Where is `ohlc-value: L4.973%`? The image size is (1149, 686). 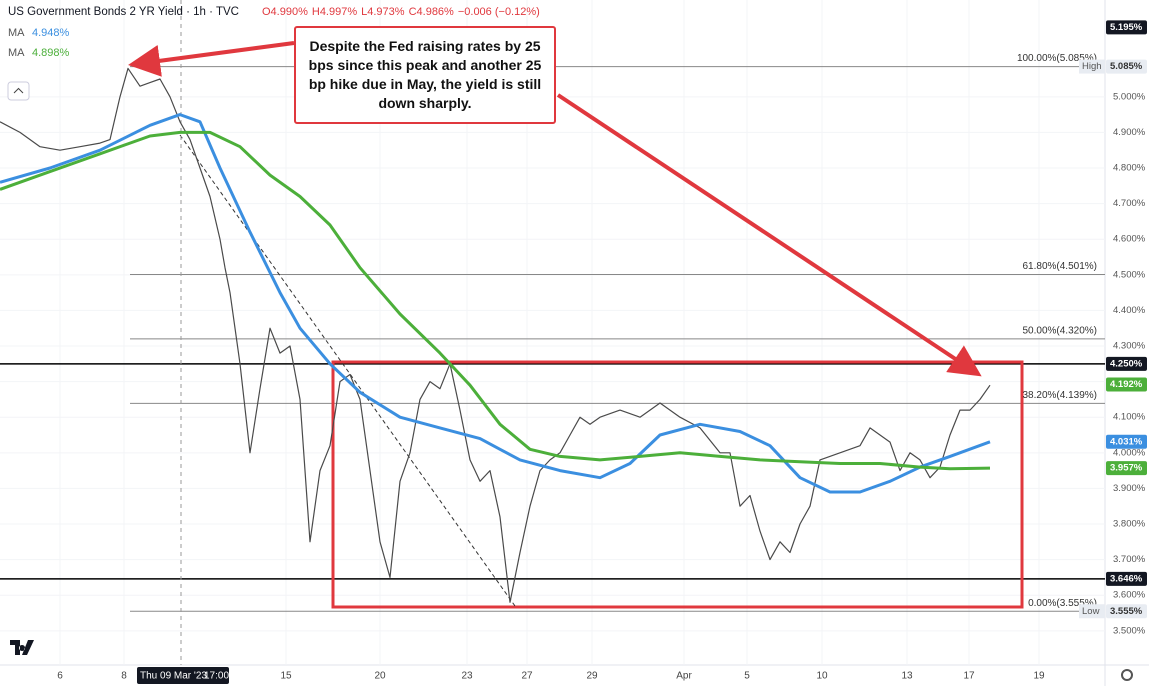
ohlc-value: L4.973% is located at coordinates (383, 12).